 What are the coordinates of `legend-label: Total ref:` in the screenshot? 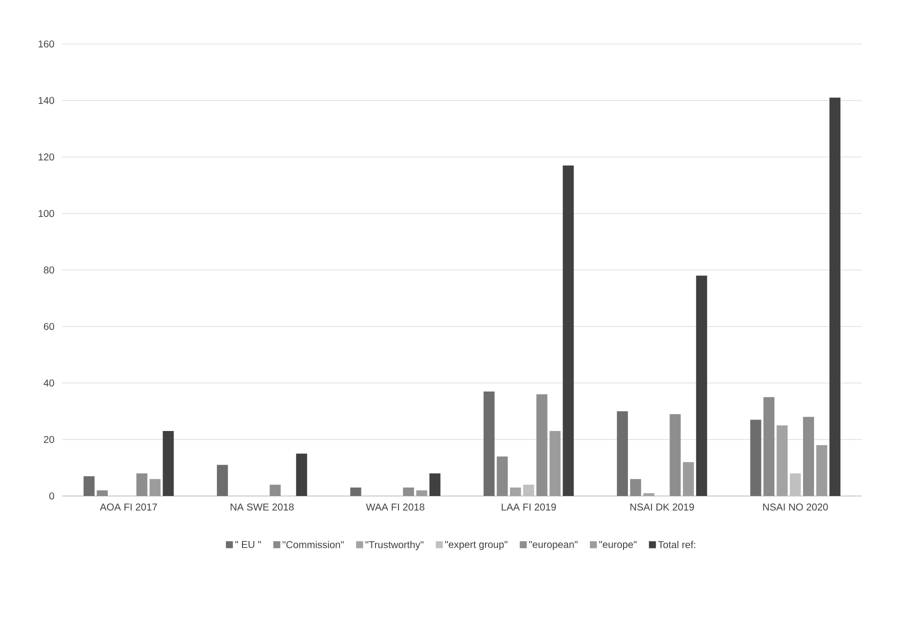 It's located at (677, 544).